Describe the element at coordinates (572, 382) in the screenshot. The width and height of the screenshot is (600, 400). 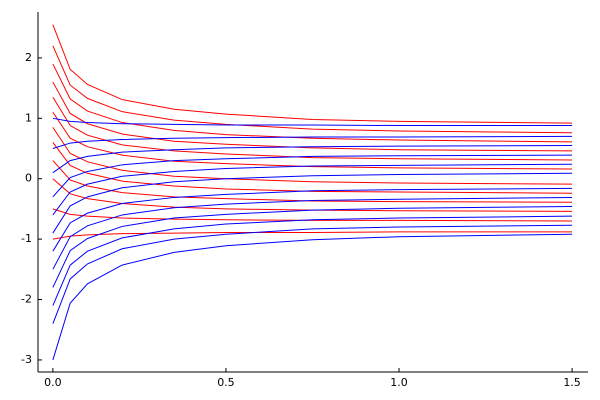
I see `x-tick-label: 1.5` at that location.